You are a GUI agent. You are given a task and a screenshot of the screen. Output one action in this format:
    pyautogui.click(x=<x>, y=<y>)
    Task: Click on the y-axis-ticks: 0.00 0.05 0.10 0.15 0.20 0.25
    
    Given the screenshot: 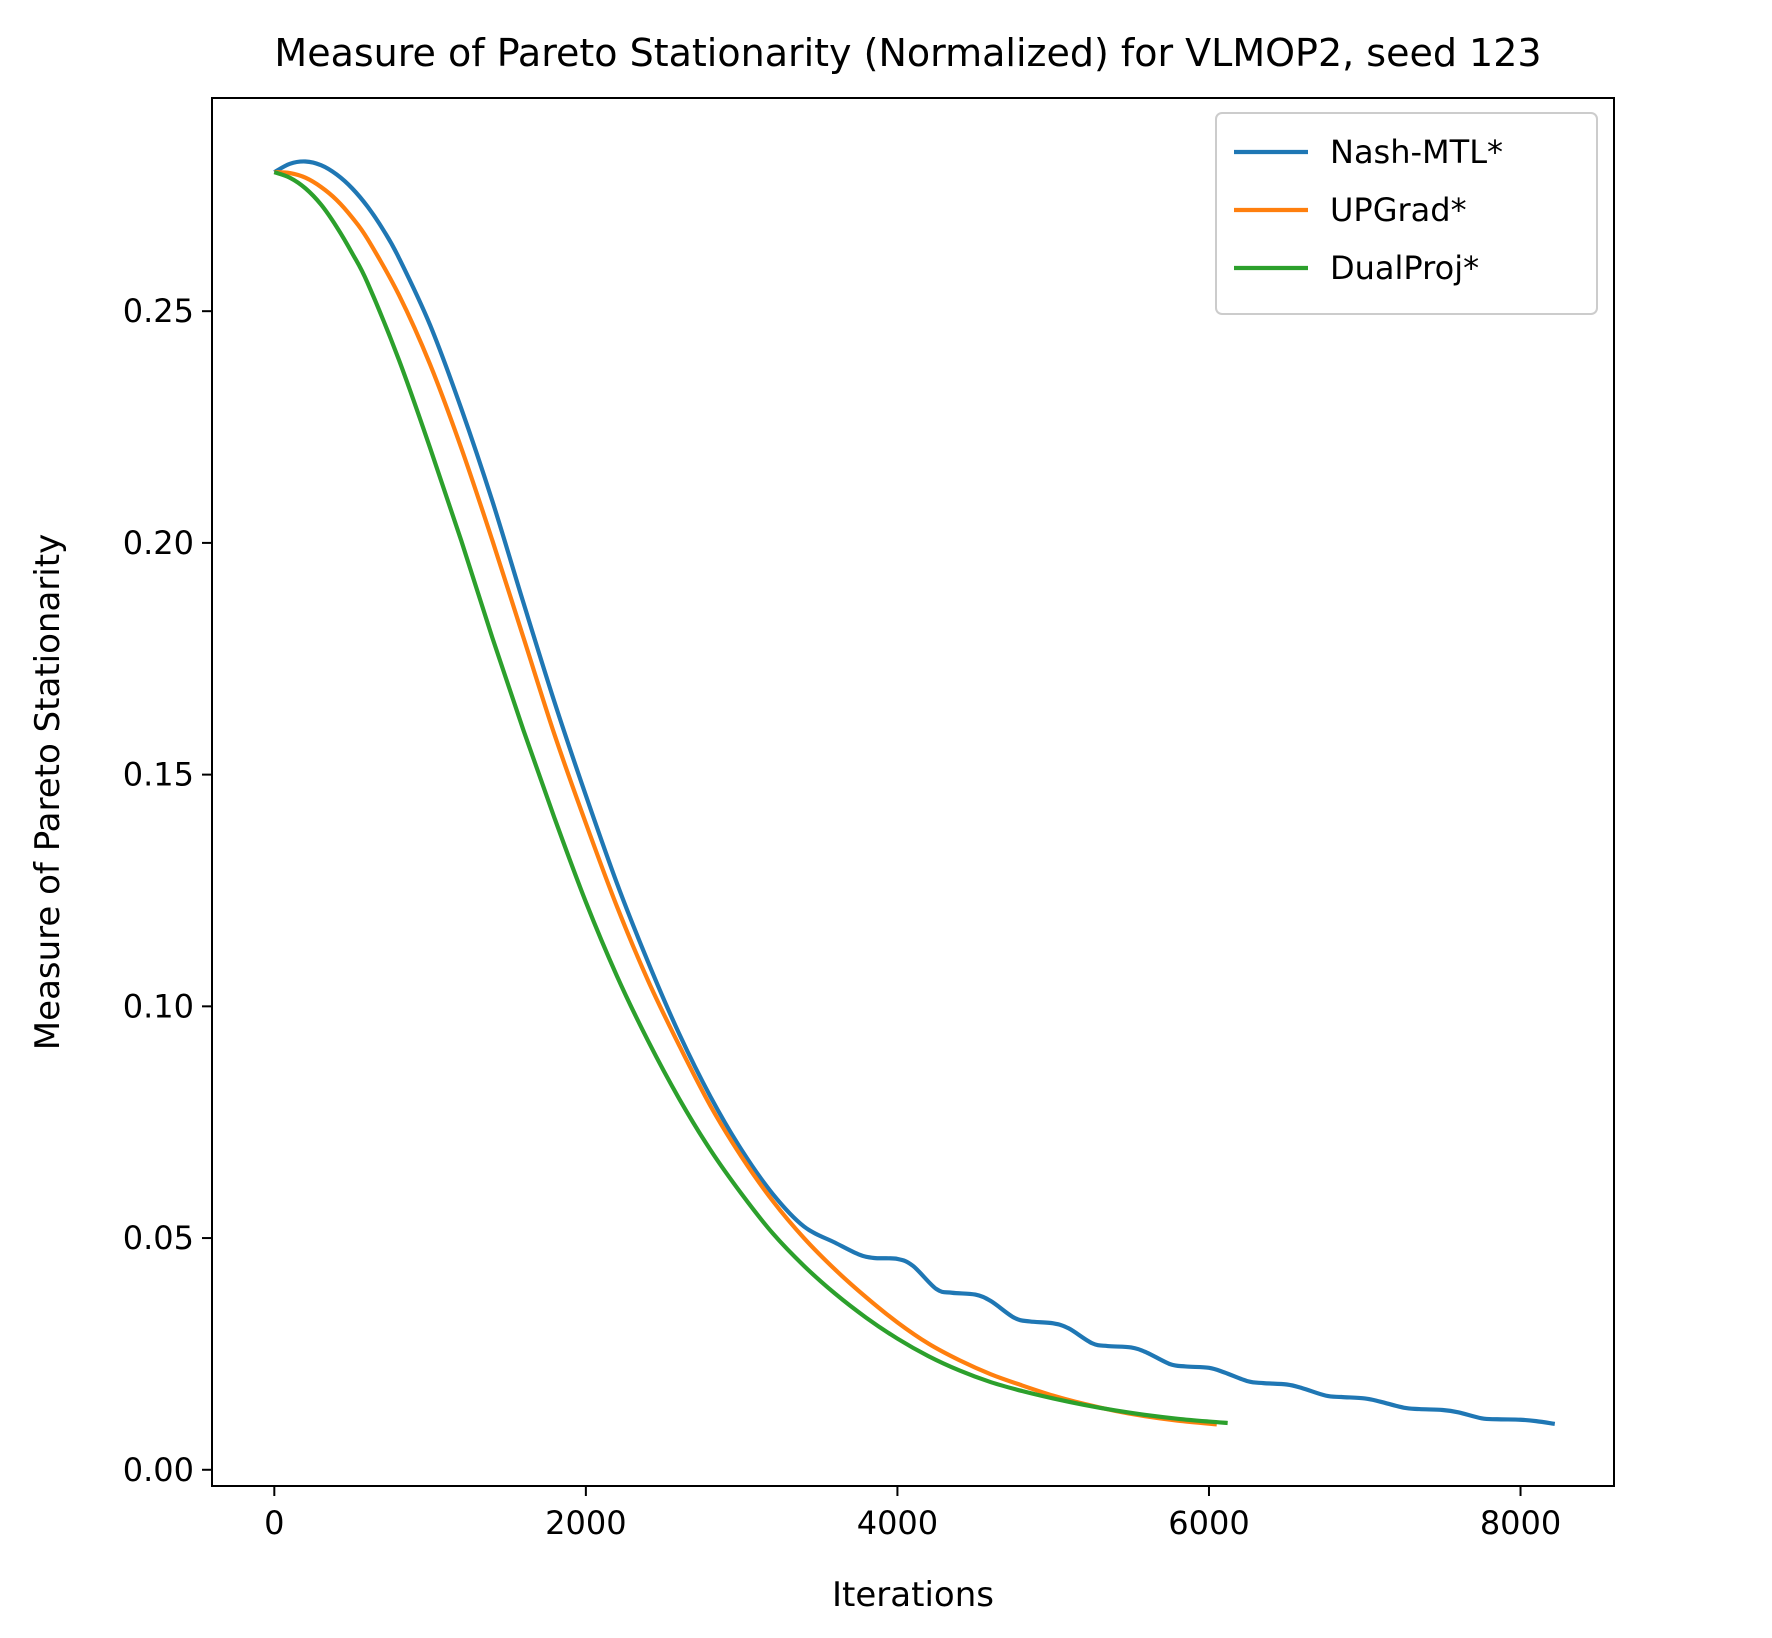 What is the action you would take?
    pyautogui.click(x=167, y=890)
    